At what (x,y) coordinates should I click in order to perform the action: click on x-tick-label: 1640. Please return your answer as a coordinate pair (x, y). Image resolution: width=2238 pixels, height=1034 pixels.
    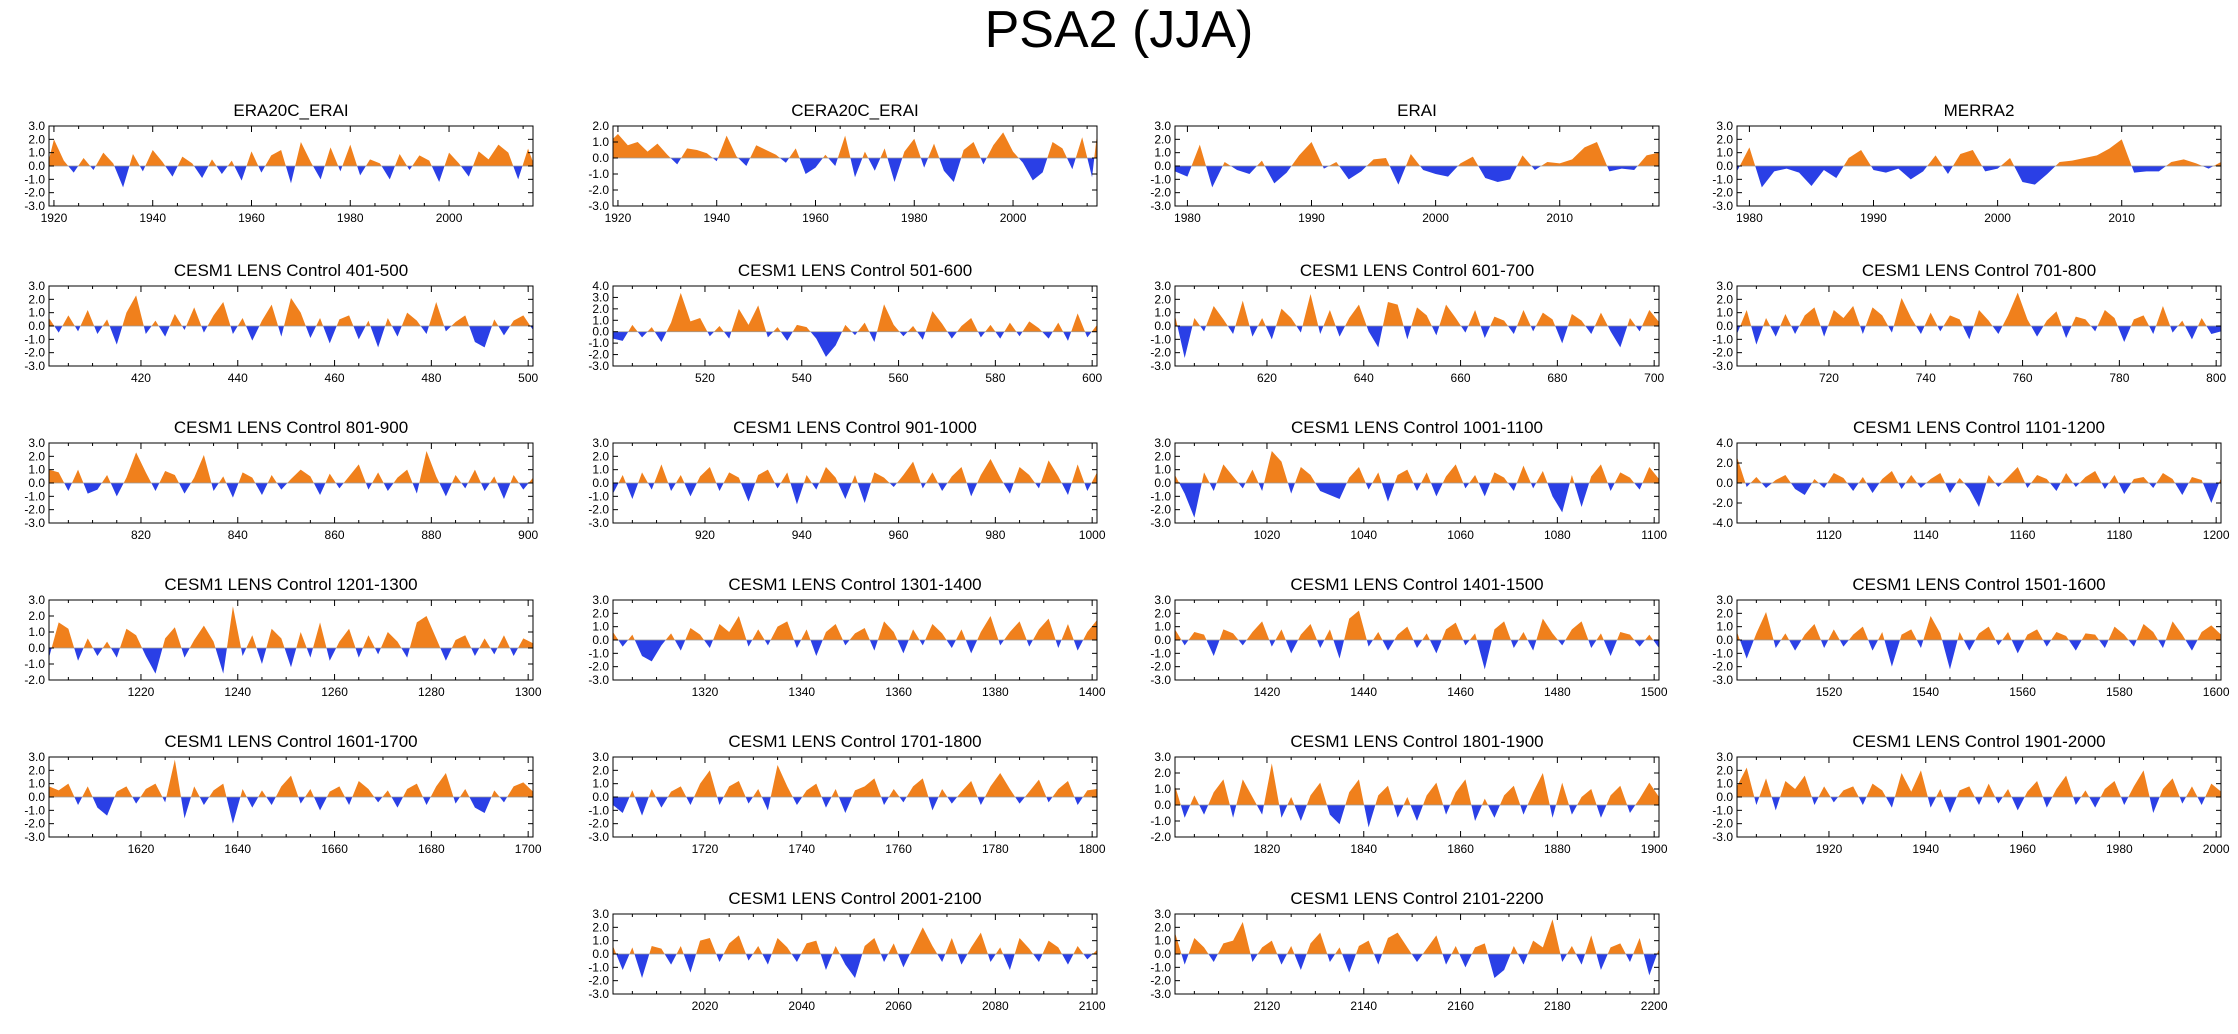
    Looking at the image, I should click on (237, 849).